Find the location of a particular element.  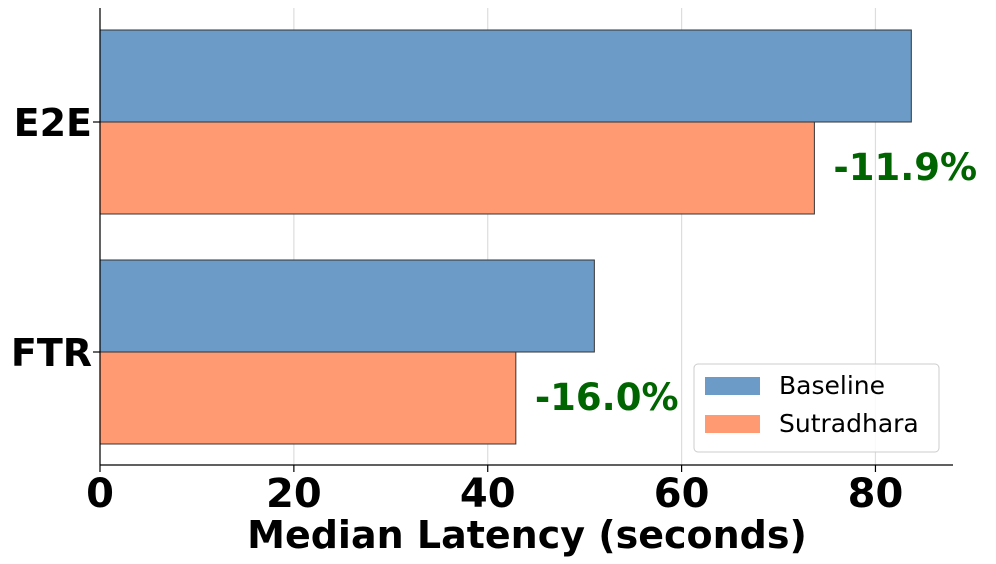

x-tick-label: 40 is located at coordinates (488, 494).